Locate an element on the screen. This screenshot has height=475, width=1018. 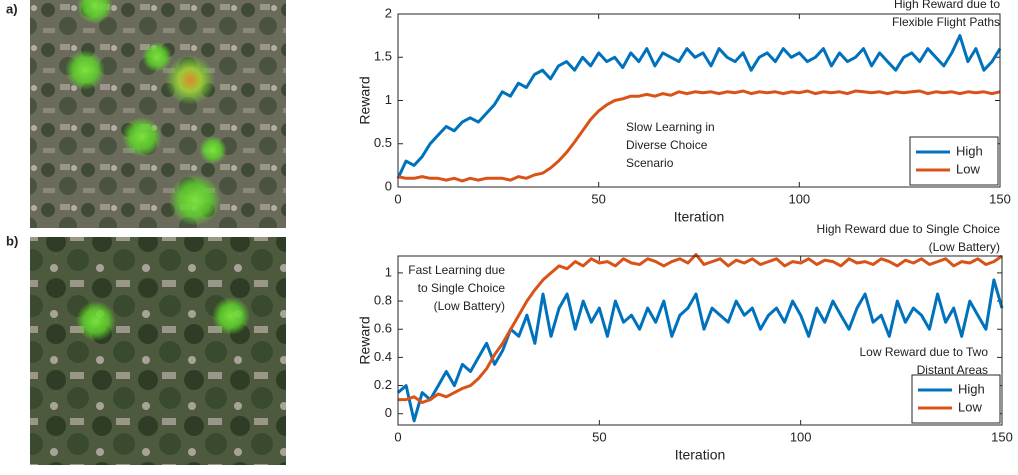
annotation: High Reward due to Single Choice is located at coordinates (909, 229).